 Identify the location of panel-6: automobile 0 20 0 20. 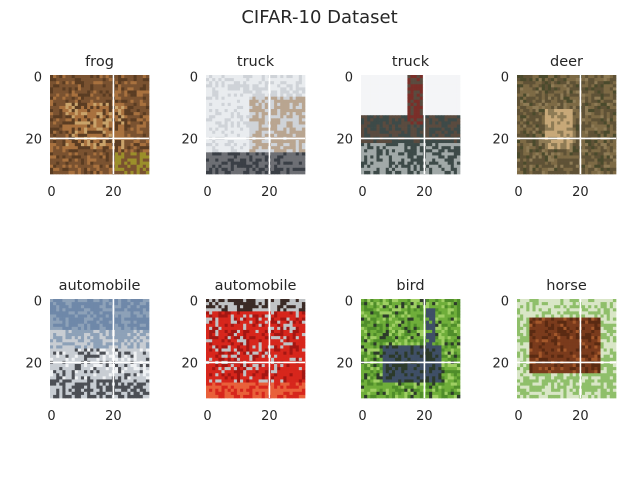
(243, 351).